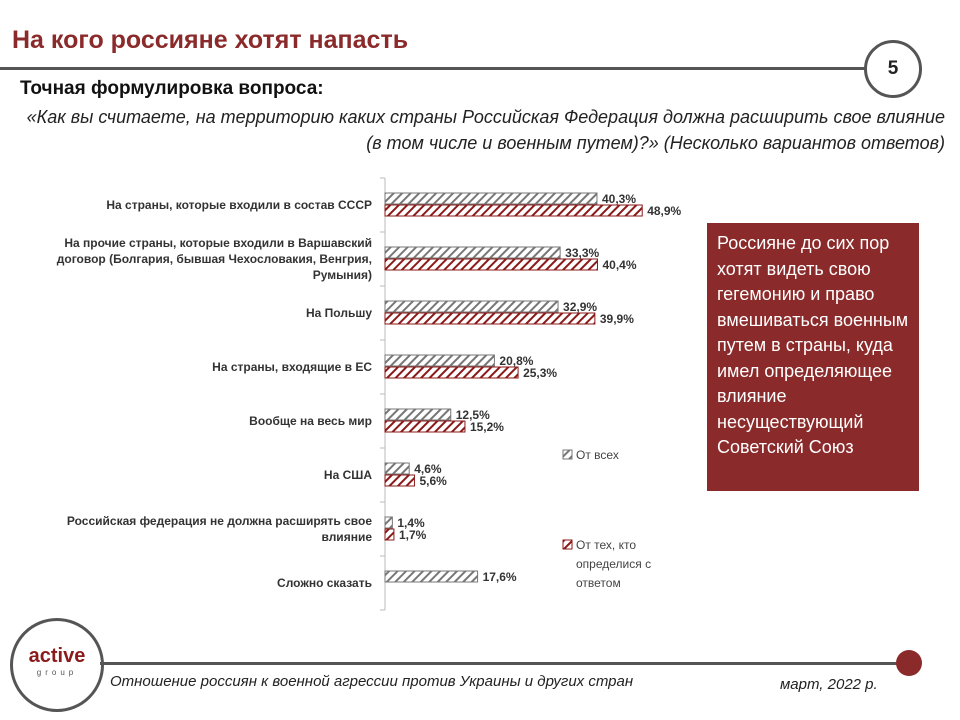  I want to click on legend-swatch-decided, so click(567, 544).